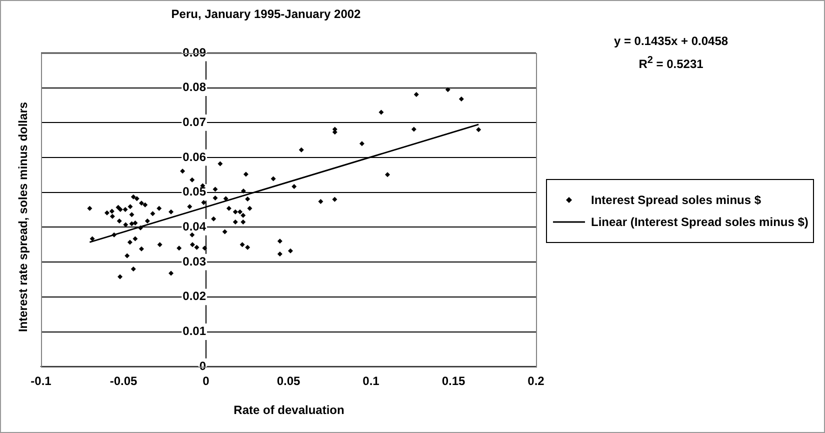  Describe the element at coordinates (699, 222) in the screenshot. I see `legend-label: Linear (Interest Spread soles minus $)` at that location.